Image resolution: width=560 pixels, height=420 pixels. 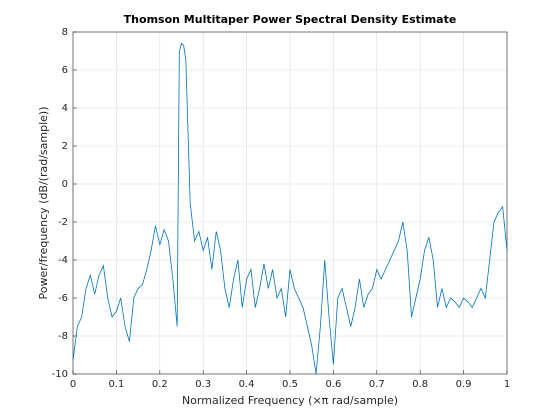 I want to click on y-tick-label: -6, so click(x=63, y=298).